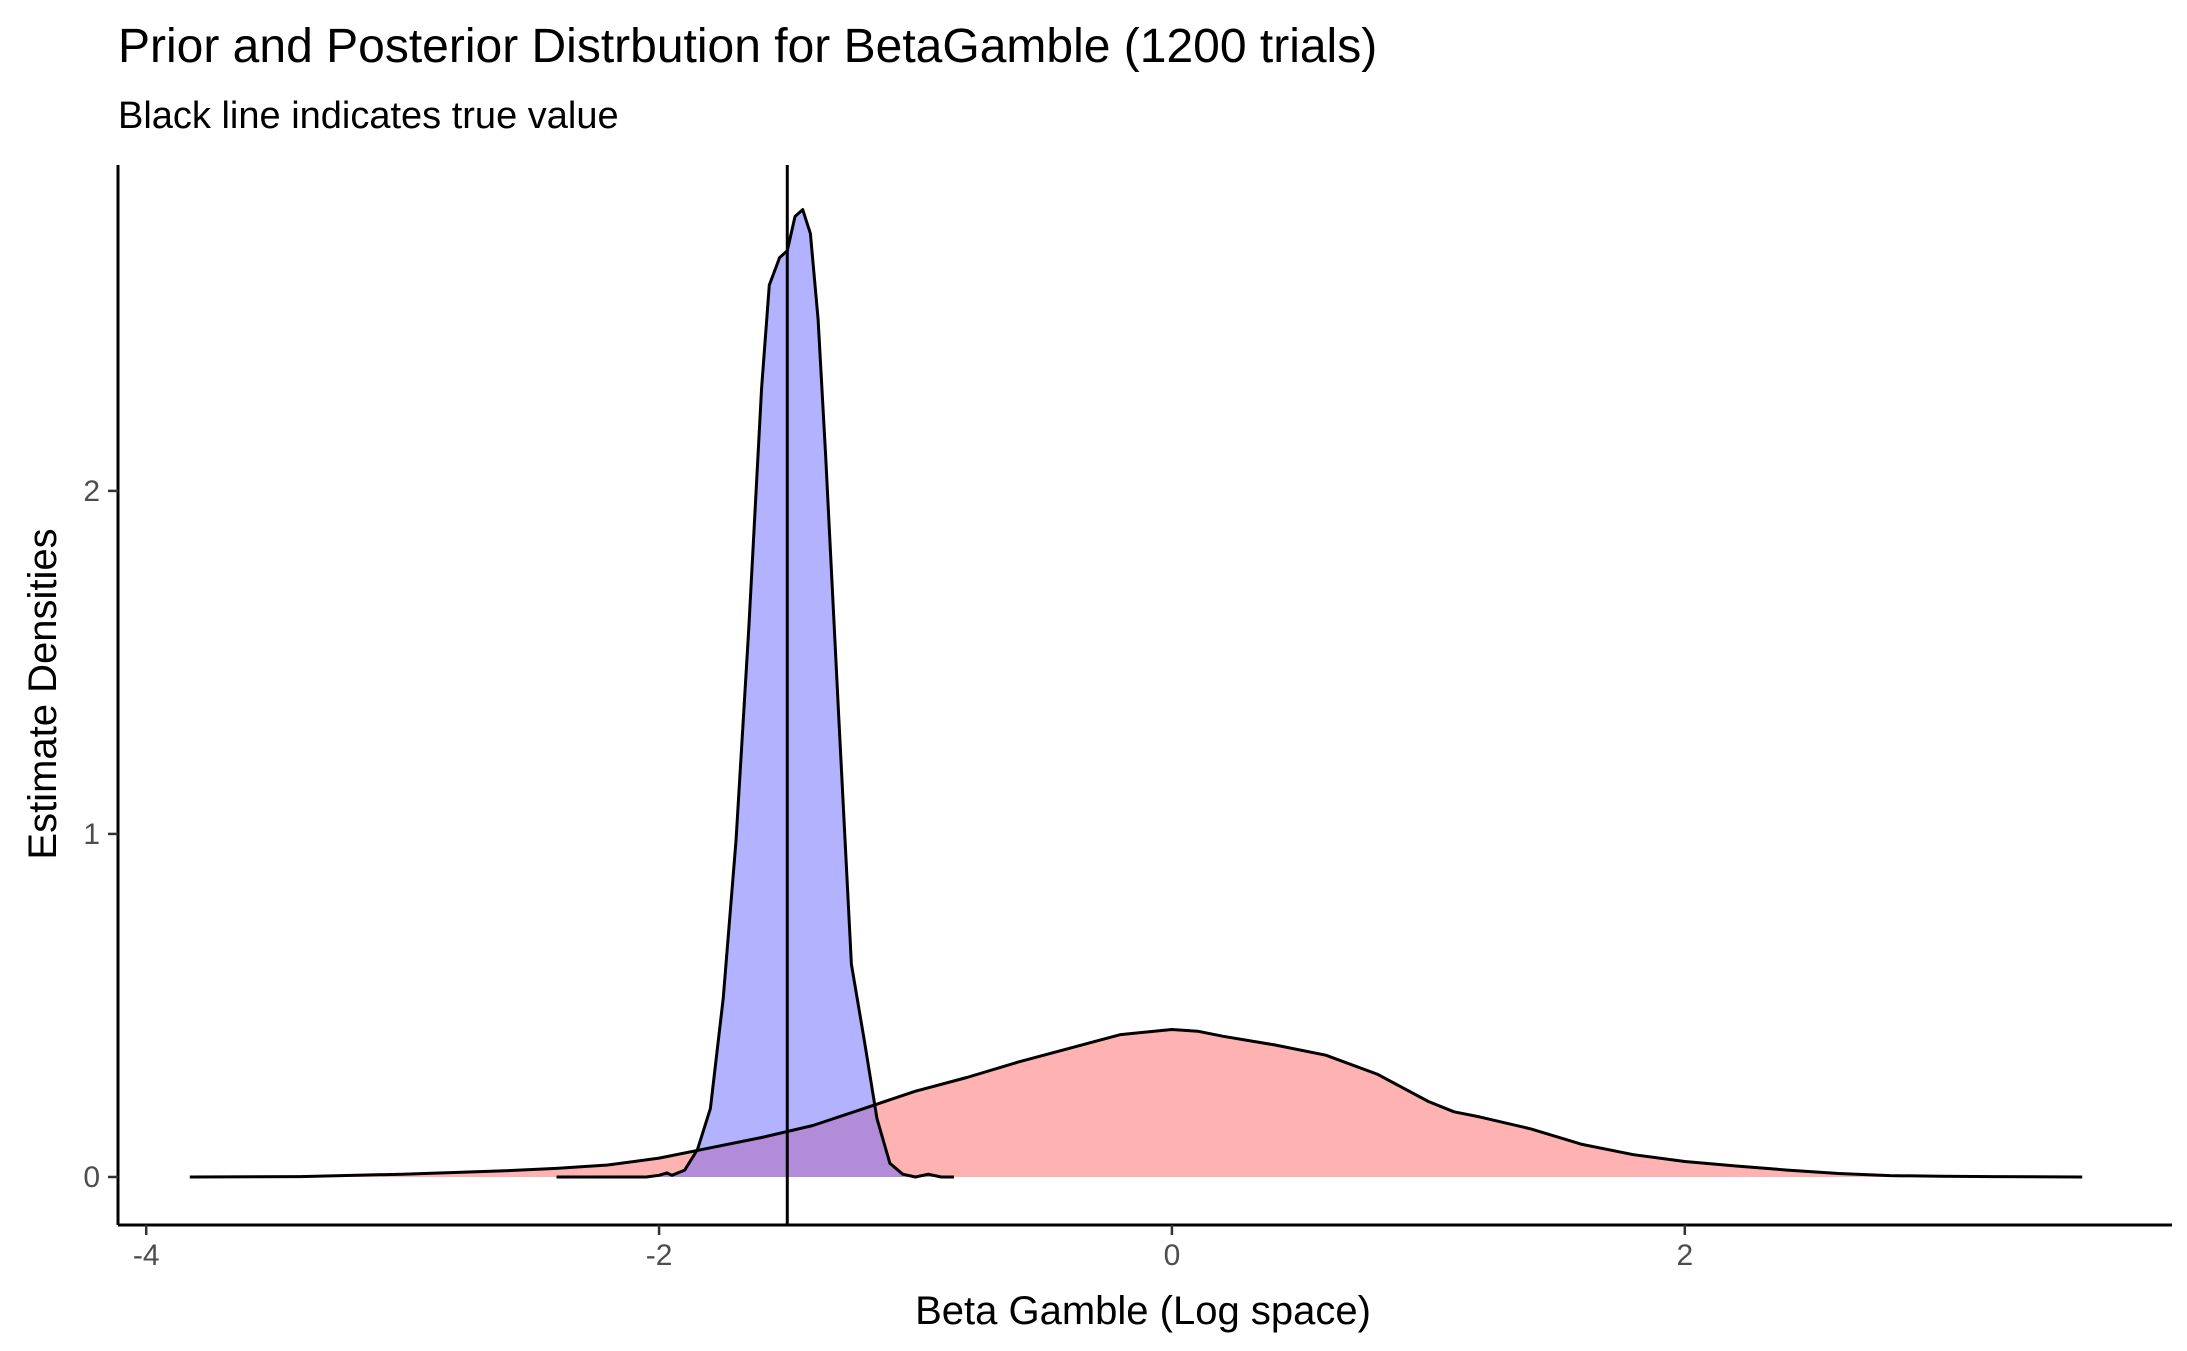  What do you see at coordinates (91, 491) in the screenshot?
I see `y-tick-label: 2` at bounding box center [91, 491].